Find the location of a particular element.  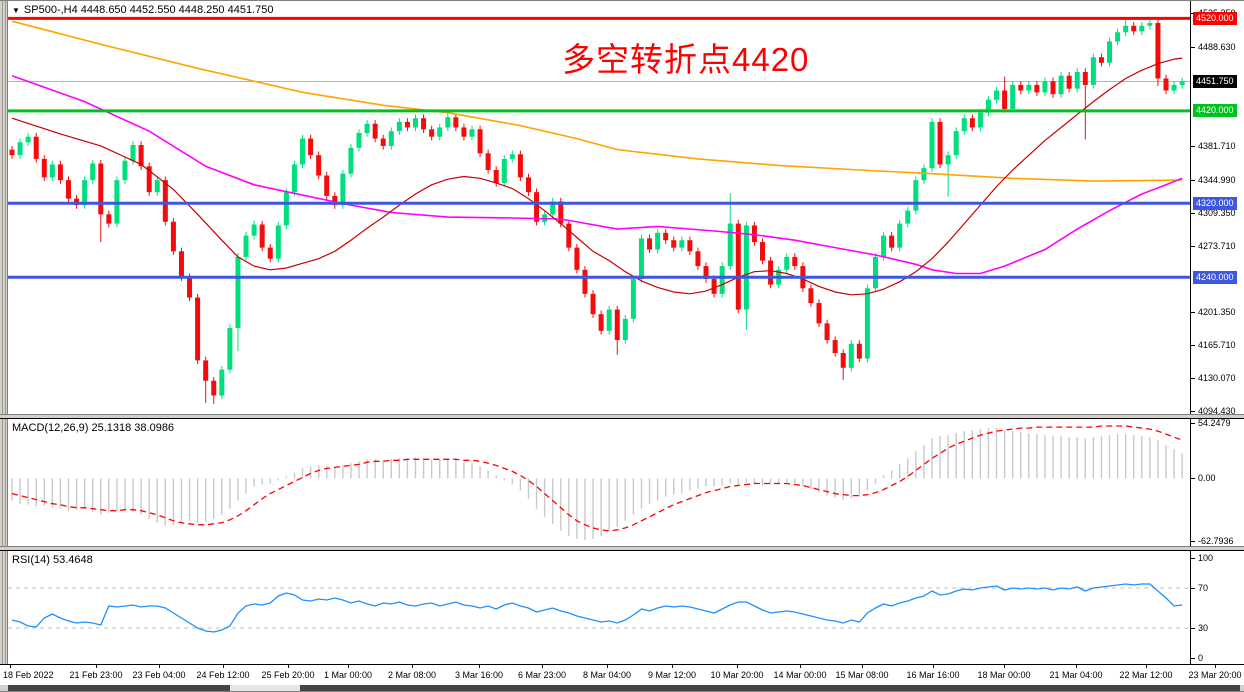

time-label: 25 Feb 20:00 is located at coordinates (288, 675).